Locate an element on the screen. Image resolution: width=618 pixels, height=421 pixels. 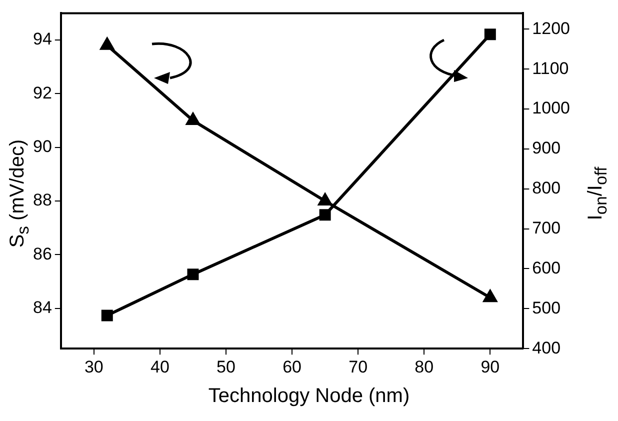
y2-tick-label: 900 is located at coordinates (546, 148).